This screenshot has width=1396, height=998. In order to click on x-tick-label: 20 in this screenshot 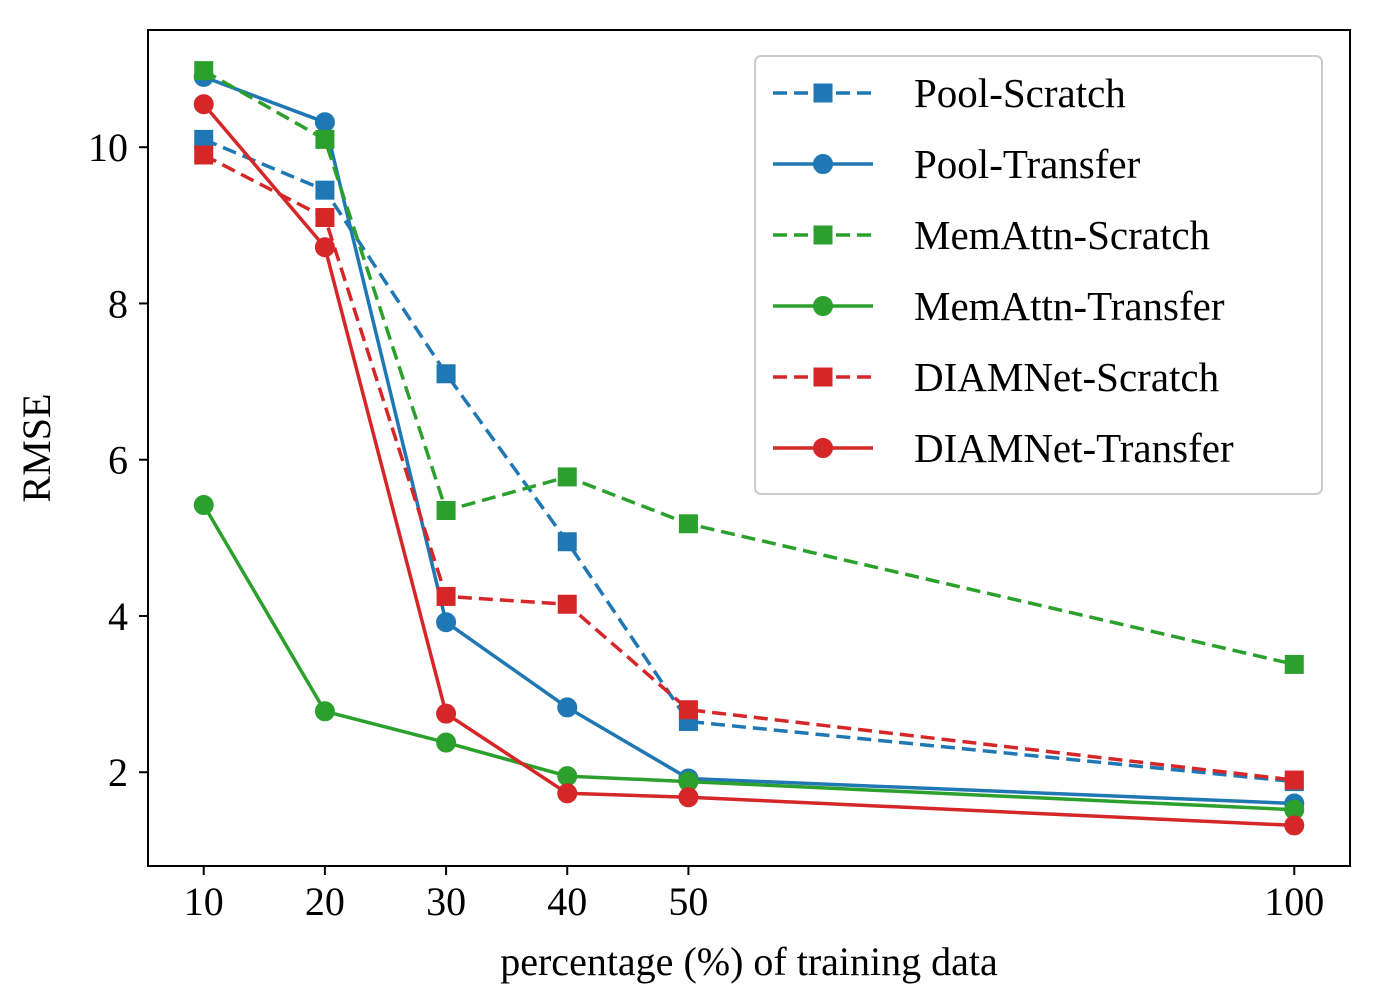, I will do `click(325, 901)`.